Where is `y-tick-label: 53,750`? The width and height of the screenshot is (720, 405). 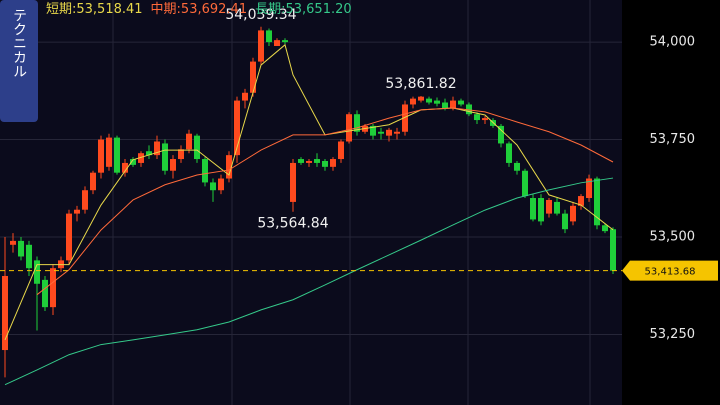
y-tick-label: 53,750 is located at coordinates (673, 139).